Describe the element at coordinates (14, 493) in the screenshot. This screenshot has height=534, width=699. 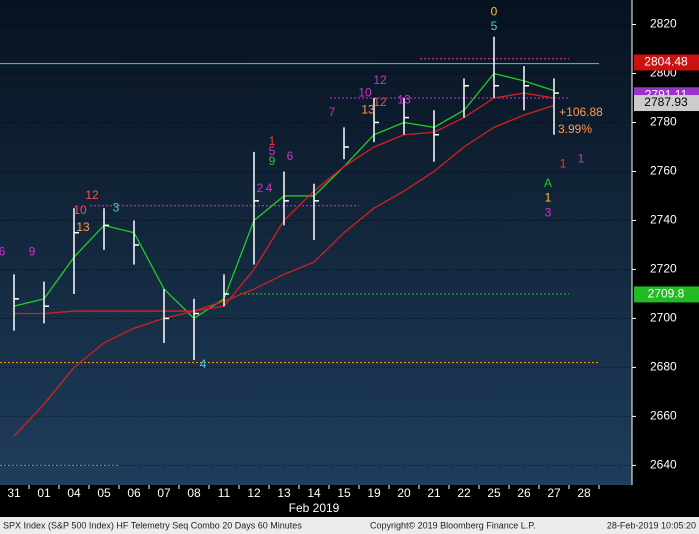
I see `x-tick-label: 31` at that location.